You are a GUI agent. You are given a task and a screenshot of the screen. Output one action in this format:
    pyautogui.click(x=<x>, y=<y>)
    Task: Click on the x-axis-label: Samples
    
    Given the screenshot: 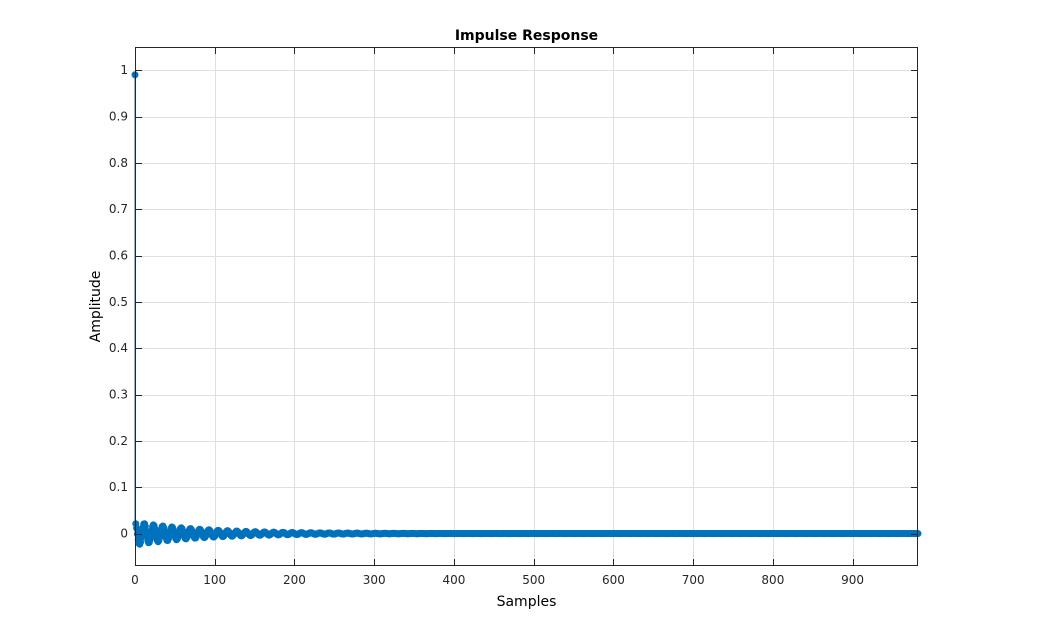 What is the action you would take?
    pyautogui.click(x=527, y=602)
    